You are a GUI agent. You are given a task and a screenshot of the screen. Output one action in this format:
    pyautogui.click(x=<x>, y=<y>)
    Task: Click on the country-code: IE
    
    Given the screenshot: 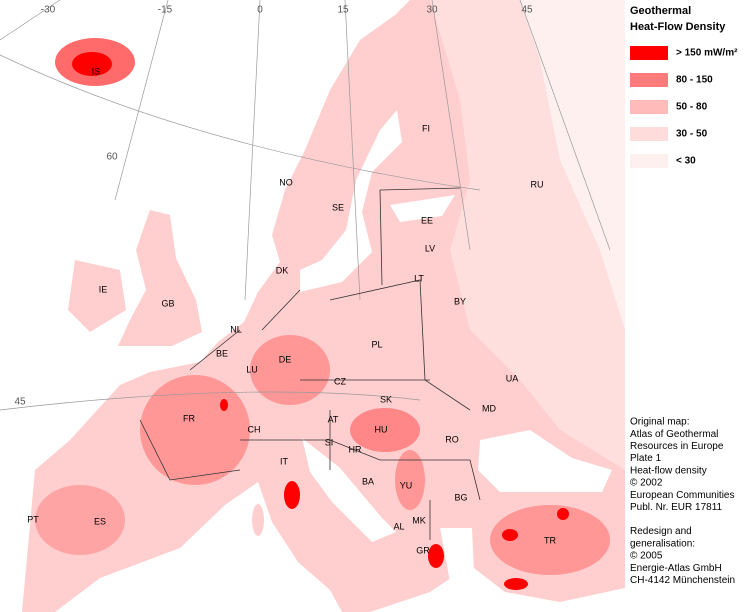 What is the action you would take?
    pyautogui.click(x=103, y=289)
    